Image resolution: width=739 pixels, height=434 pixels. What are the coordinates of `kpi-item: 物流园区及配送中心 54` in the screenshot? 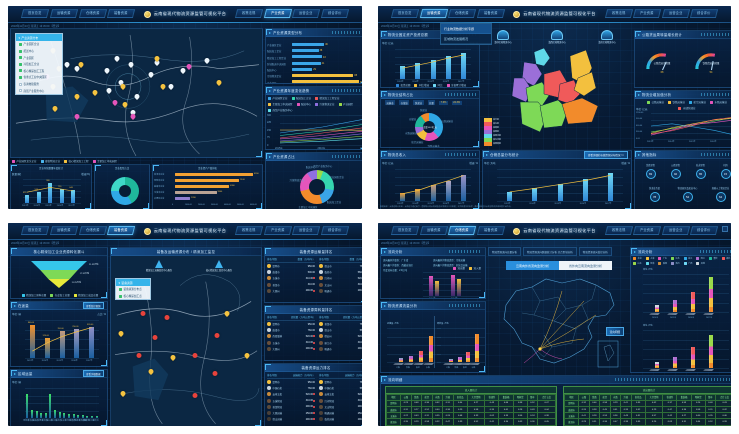 It's located at (687, 194).